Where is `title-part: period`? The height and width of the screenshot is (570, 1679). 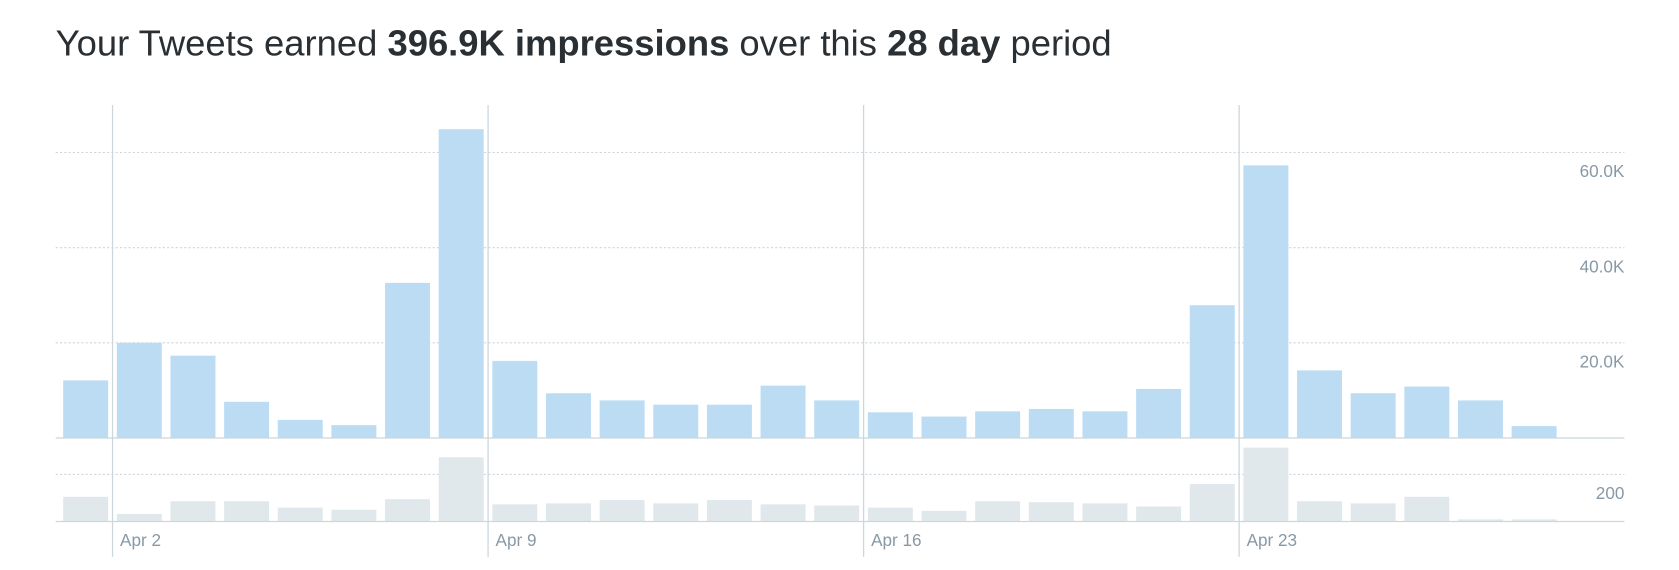
title-part: period is located at coordinates (1055, 43).